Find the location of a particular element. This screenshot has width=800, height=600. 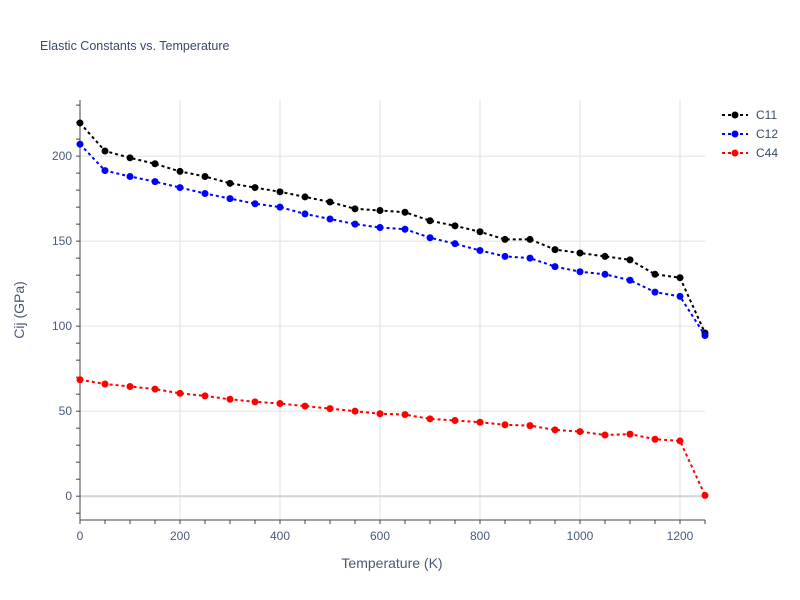

legend-marker-c44 is located at coordinates (735, 153).